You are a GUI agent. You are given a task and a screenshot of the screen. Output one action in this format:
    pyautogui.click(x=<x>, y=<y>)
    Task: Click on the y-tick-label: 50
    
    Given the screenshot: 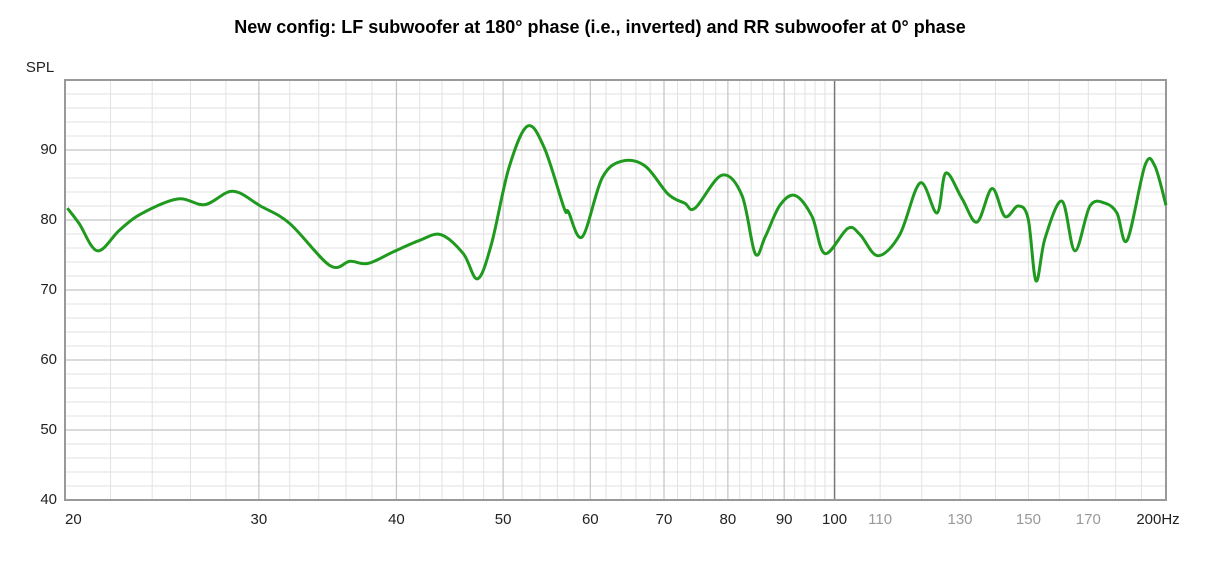 What is the action you would take?
    pyautogui.click(x=48, y=429)
    